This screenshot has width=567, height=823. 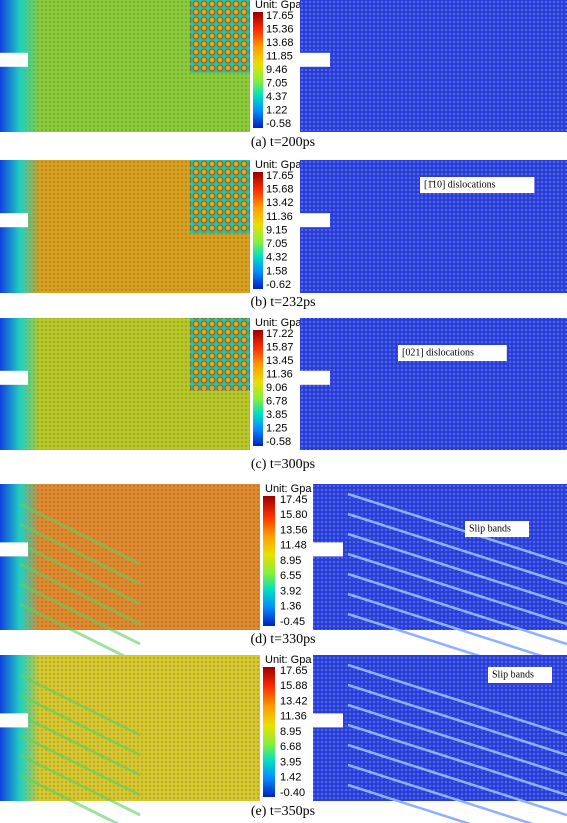 What do you see at coordinates (294, 686) in the screenshot?
I see `colorbar-tick-label: 15.88` at bounding box center [294, 686].